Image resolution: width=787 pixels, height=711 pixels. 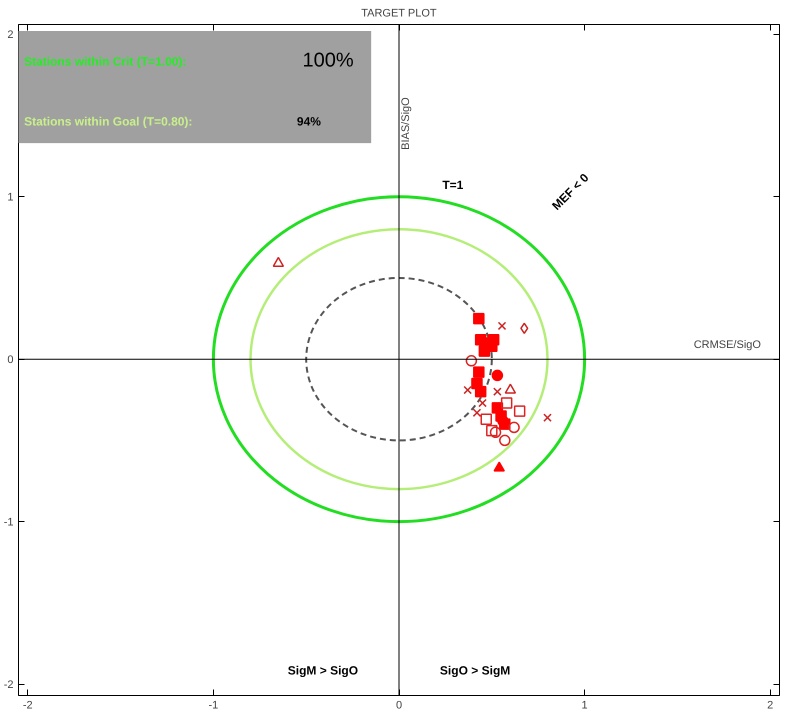 What do you see at coordinates (10, 360) in the screenshot?
I see `y-tick-label: 0` at bounding box center [10, 360].